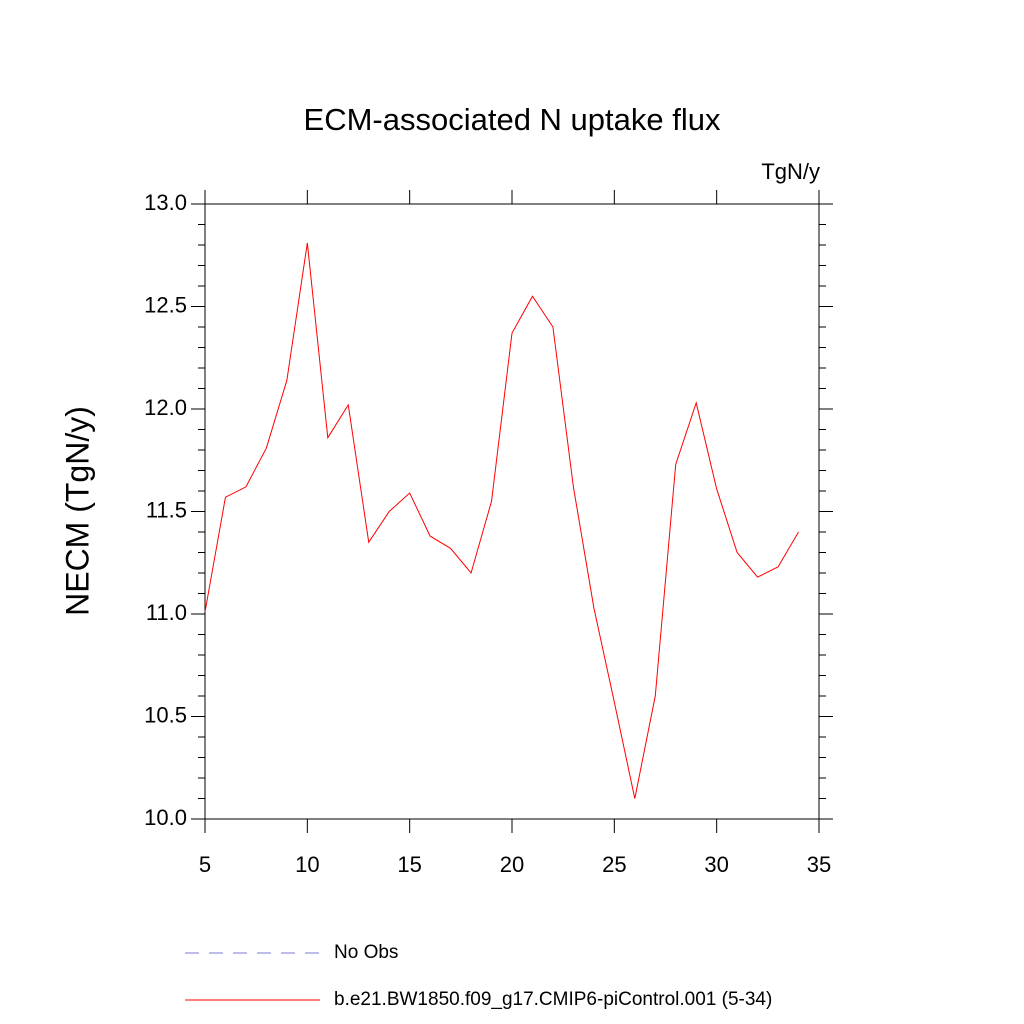 Image resolution: width=1024 pixels, height=1024 pixels. What do you see at coordinates (165, 202) in the screenshot?
I see `y-tick-label: 13.0` at bounding box center [165, 202].